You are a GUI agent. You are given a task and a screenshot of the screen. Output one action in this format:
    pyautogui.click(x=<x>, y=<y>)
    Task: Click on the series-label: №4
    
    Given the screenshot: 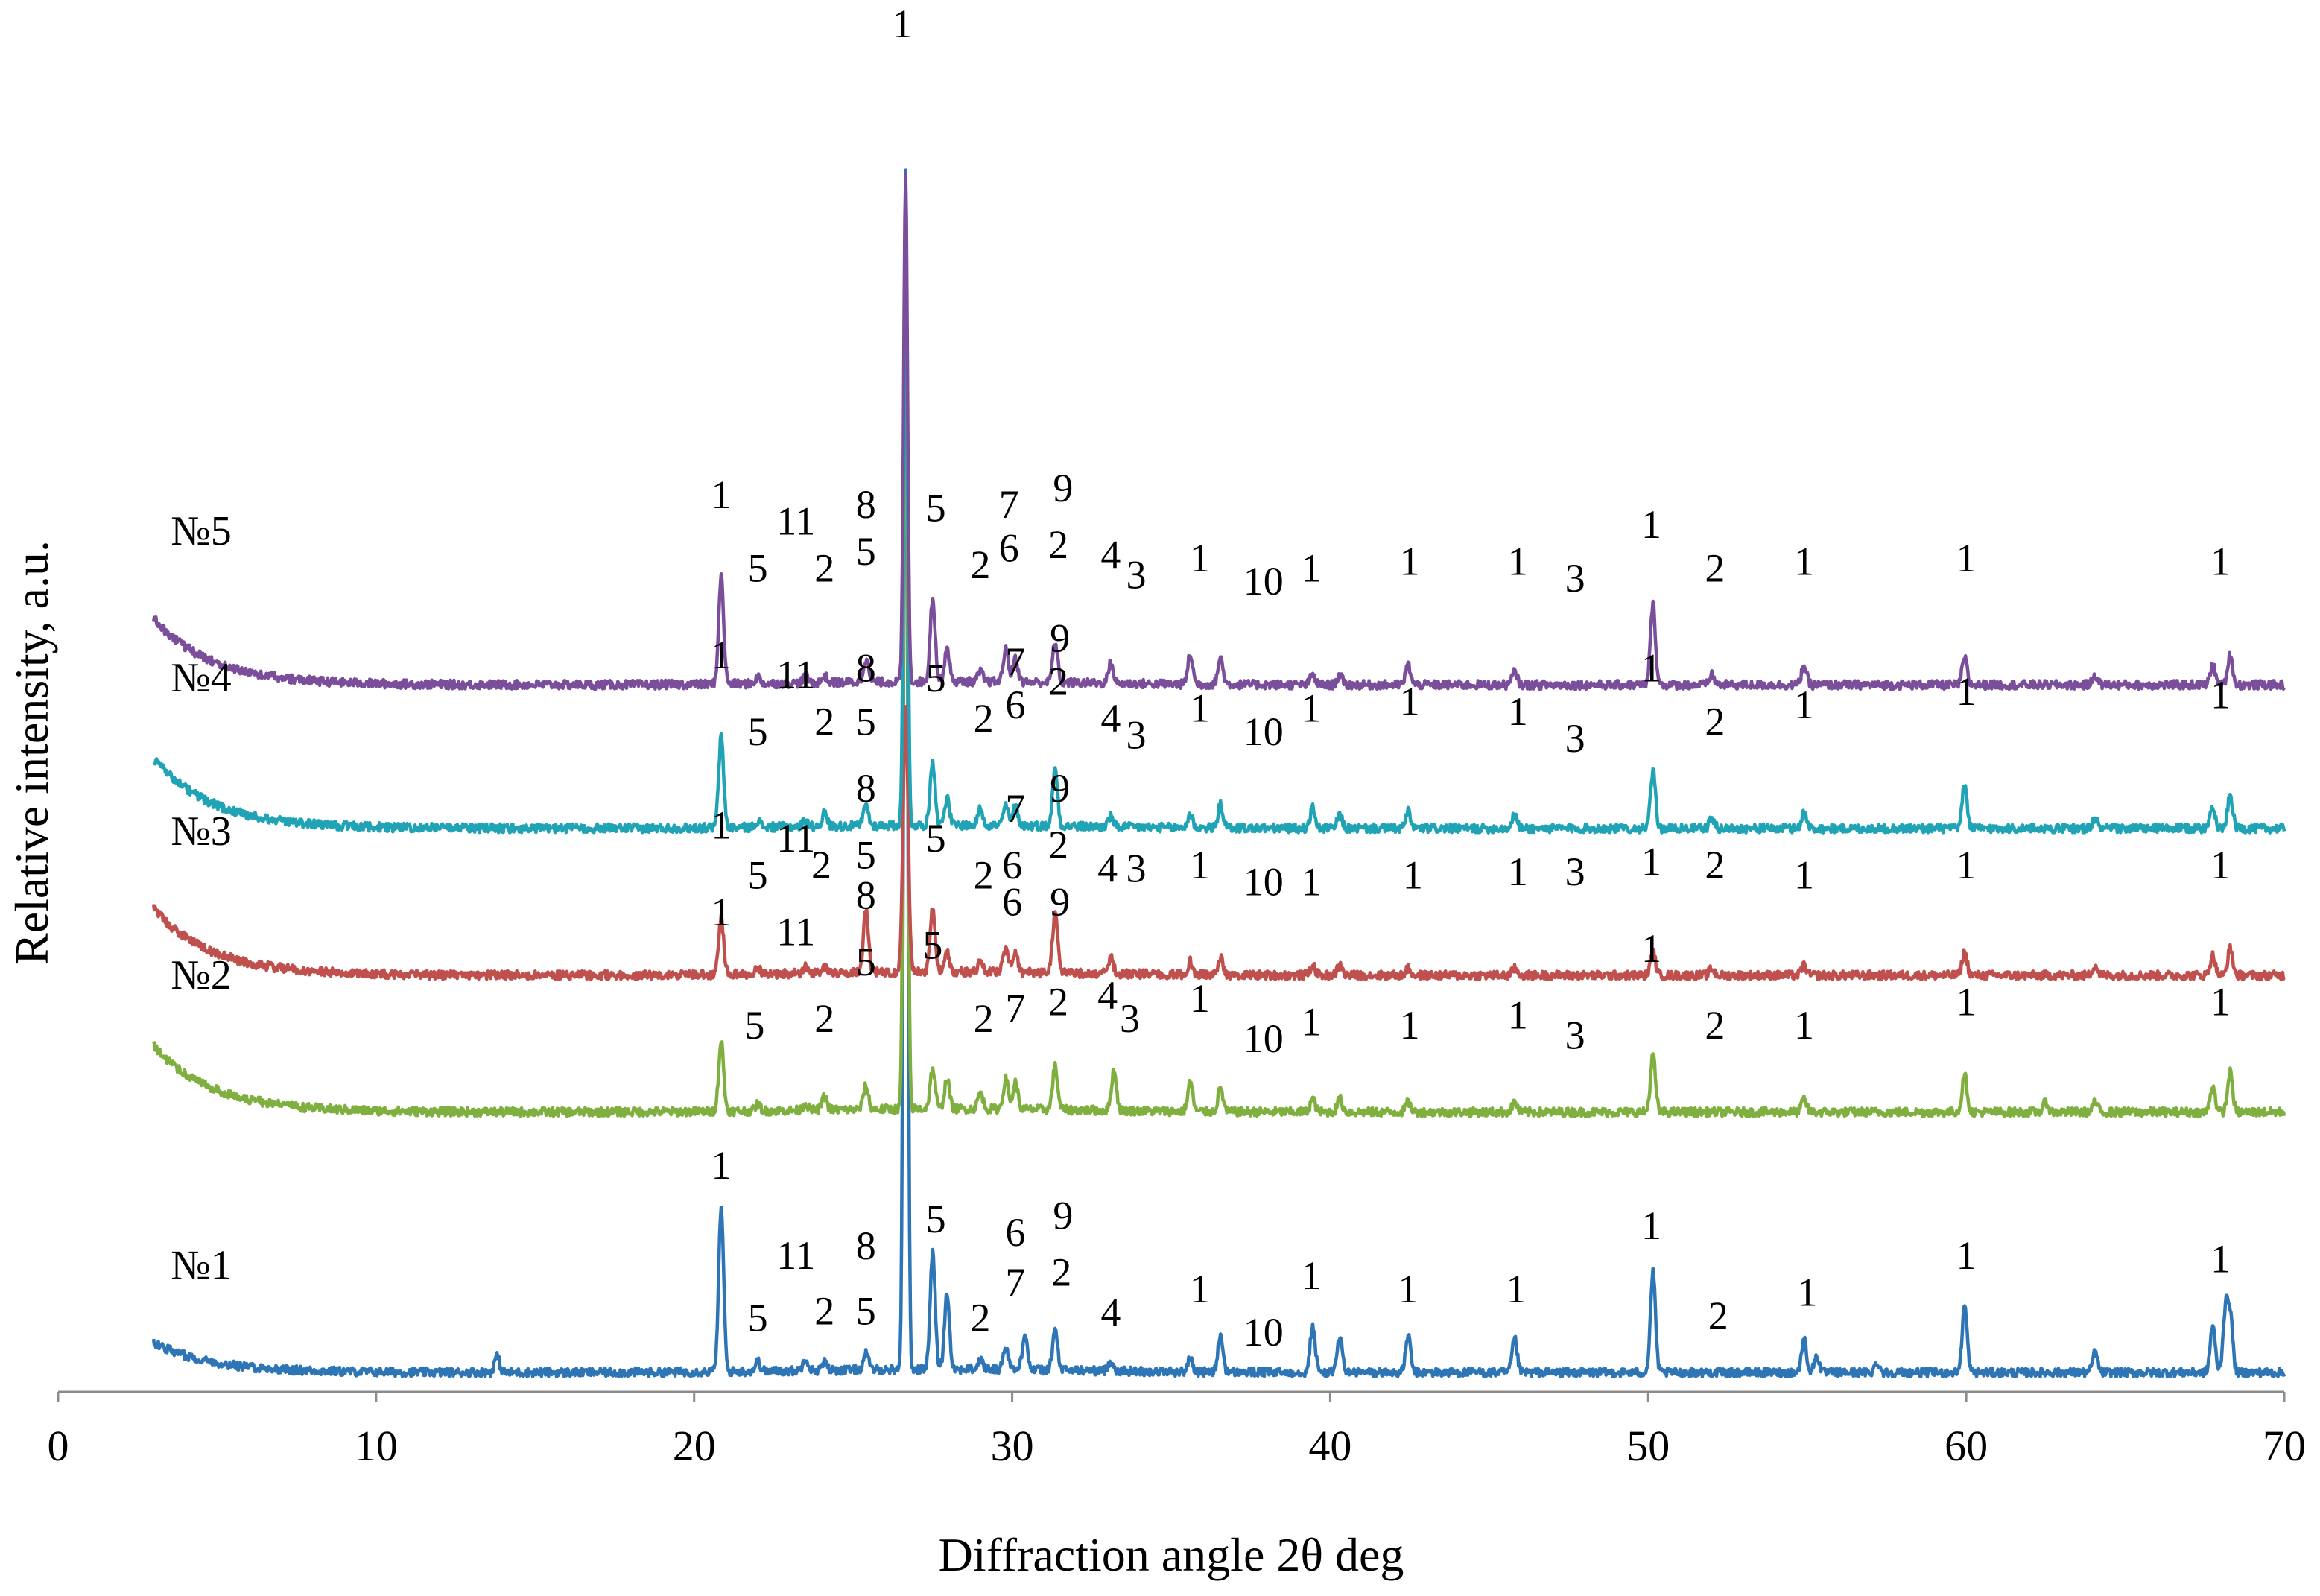 What is the action you would take?
    pyautogui.click(x=201, y=678)
    